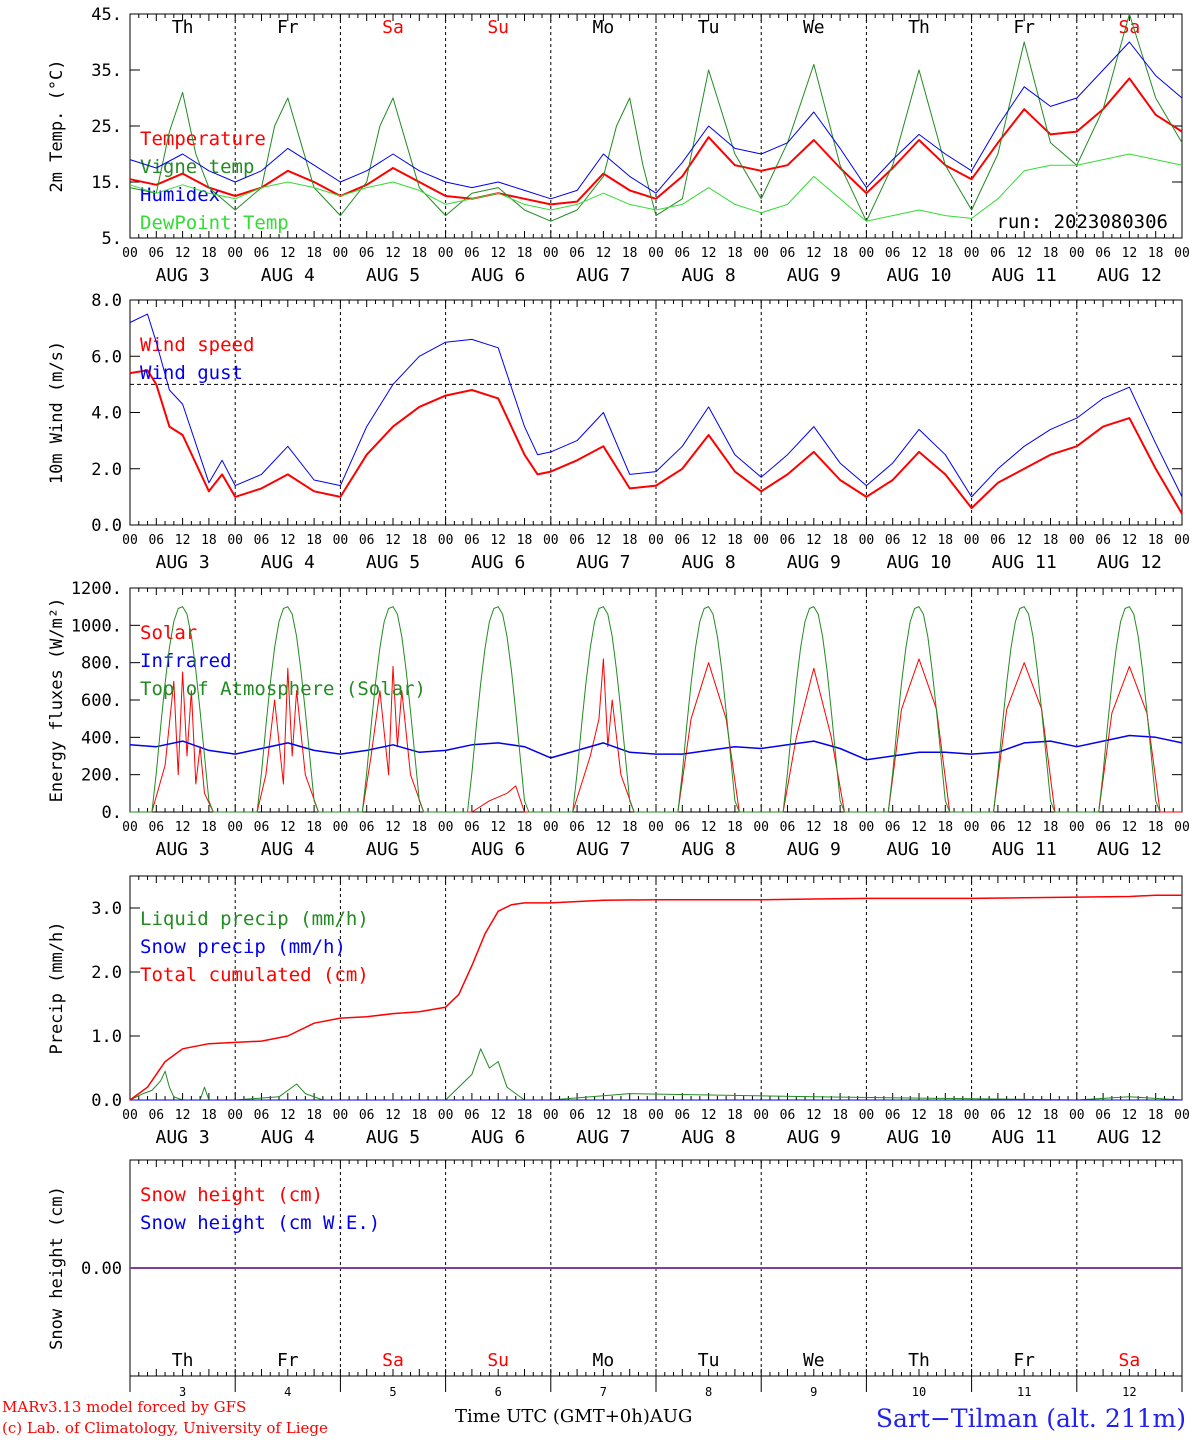  Describe the element at coordinates (1030, 1418) in the screenshot. I see `station-label: Sart−Tilman (alt. 211m)` at that location.